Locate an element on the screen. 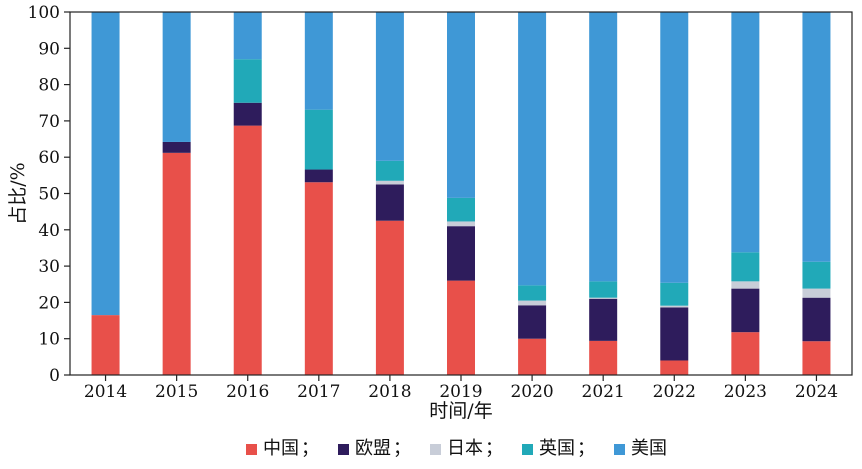 The height and width of the screenshot is (469, 862). y-tick-label: 20 is located at coordinates (49, 303).